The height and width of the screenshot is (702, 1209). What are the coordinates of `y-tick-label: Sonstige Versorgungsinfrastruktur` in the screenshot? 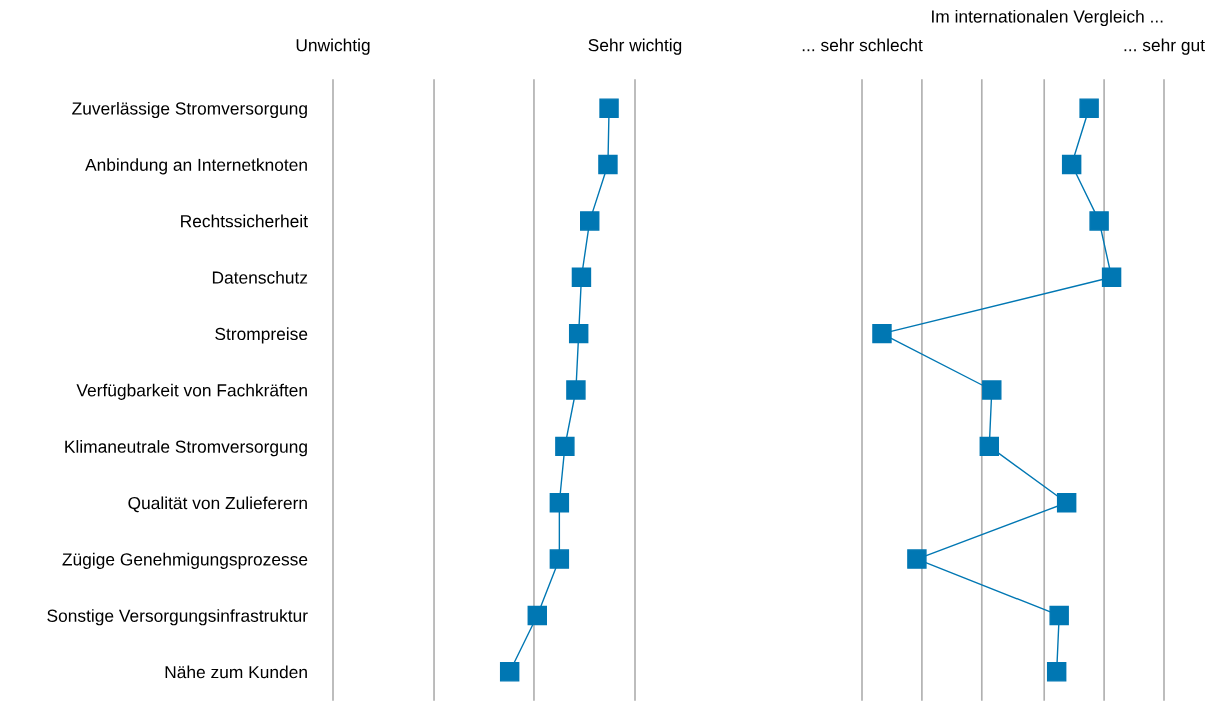 It's located at (177, 617).